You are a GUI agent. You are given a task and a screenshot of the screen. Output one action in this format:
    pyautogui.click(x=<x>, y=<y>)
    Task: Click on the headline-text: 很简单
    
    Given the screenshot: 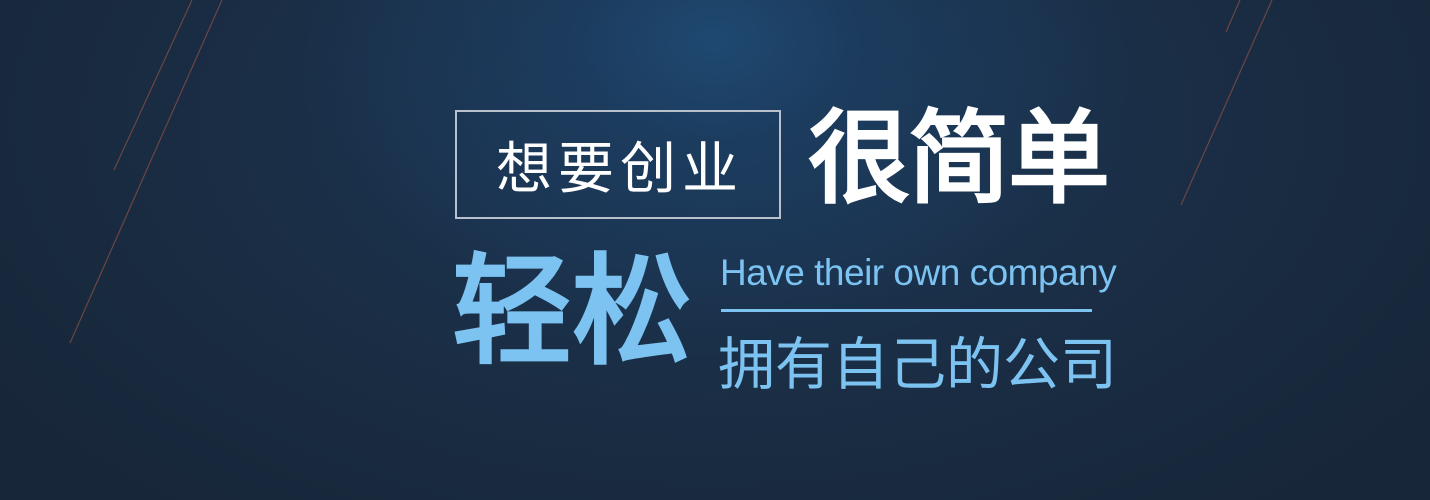 What is the action you would take?
    pyautogui.click(x=959, y=159)
    